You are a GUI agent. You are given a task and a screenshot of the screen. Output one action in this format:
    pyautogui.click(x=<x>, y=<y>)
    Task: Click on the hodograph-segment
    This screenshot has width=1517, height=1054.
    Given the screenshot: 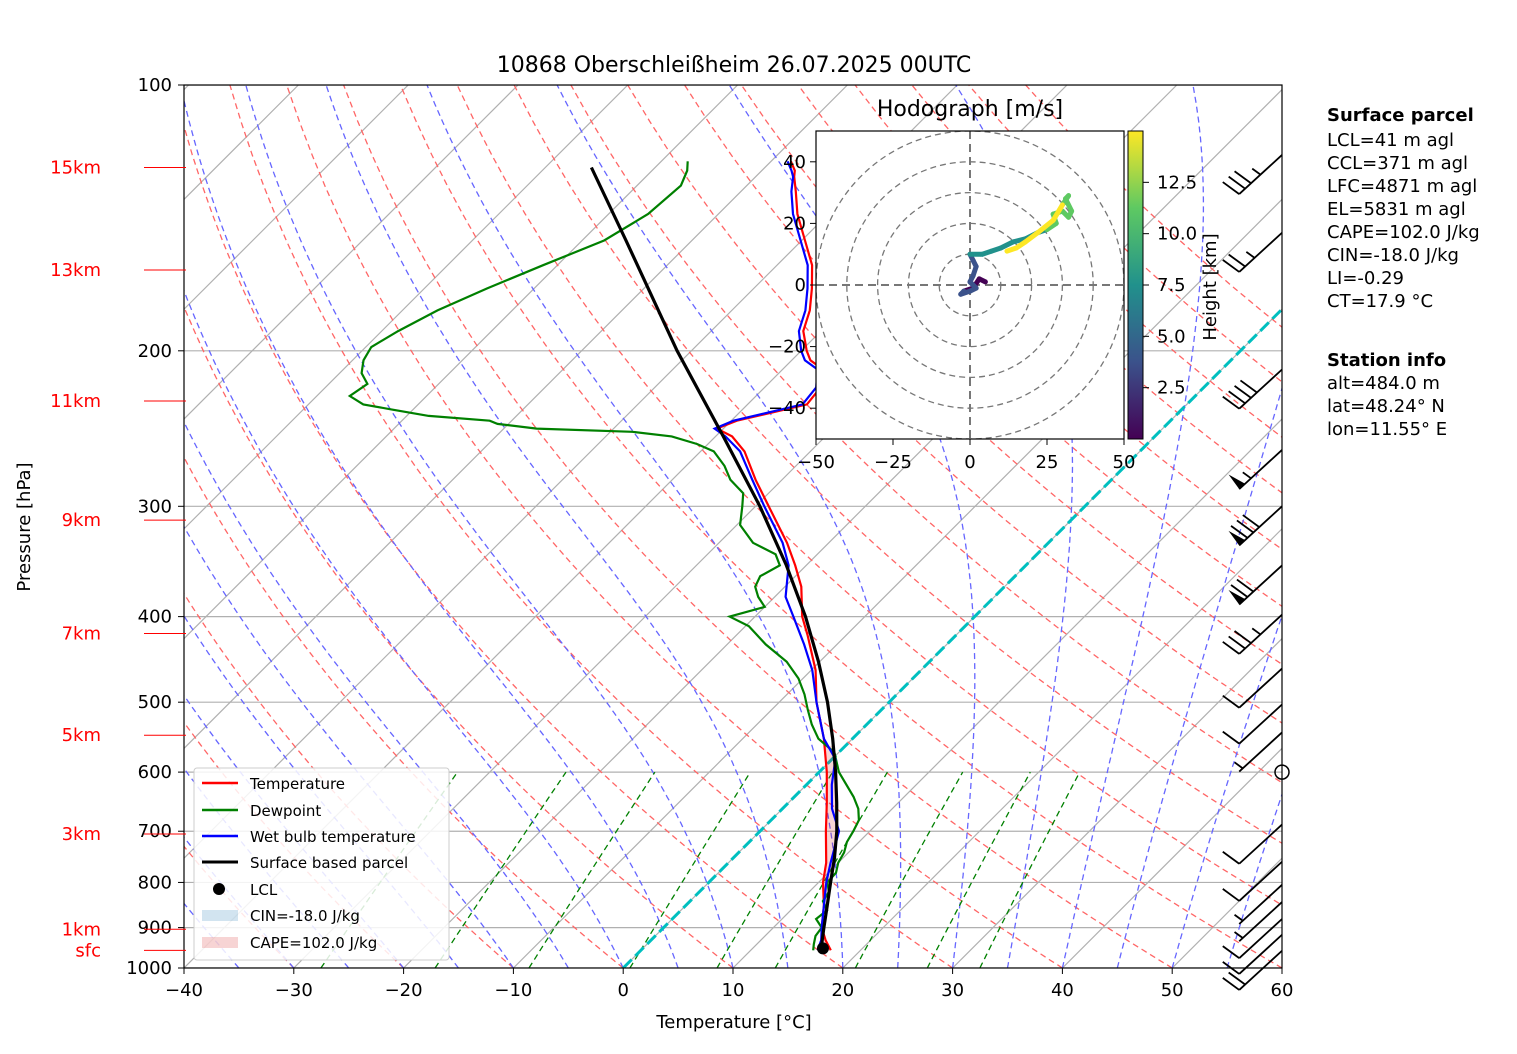 What is the action you would take?
    pyautogui.click(x=1057, y=212)
    